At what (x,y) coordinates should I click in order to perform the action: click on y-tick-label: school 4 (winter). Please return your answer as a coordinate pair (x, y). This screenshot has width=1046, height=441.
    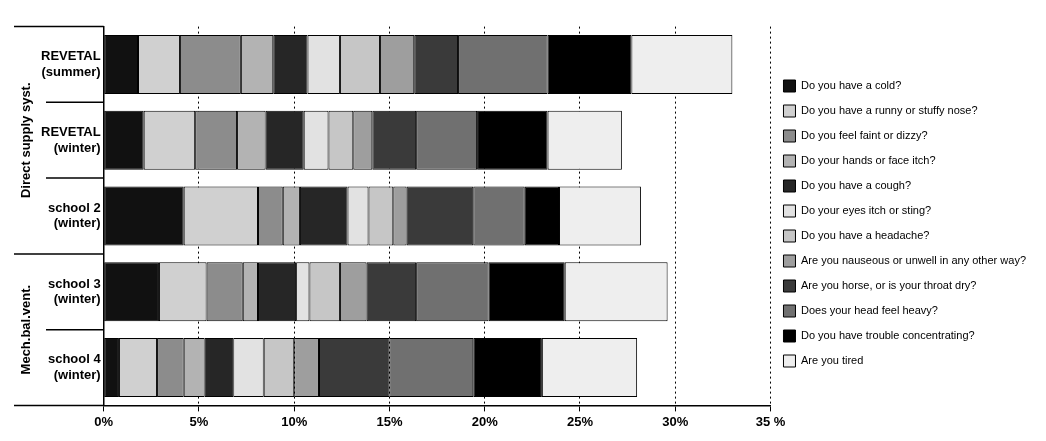
    Looking at the image, I should click on (74, 366).